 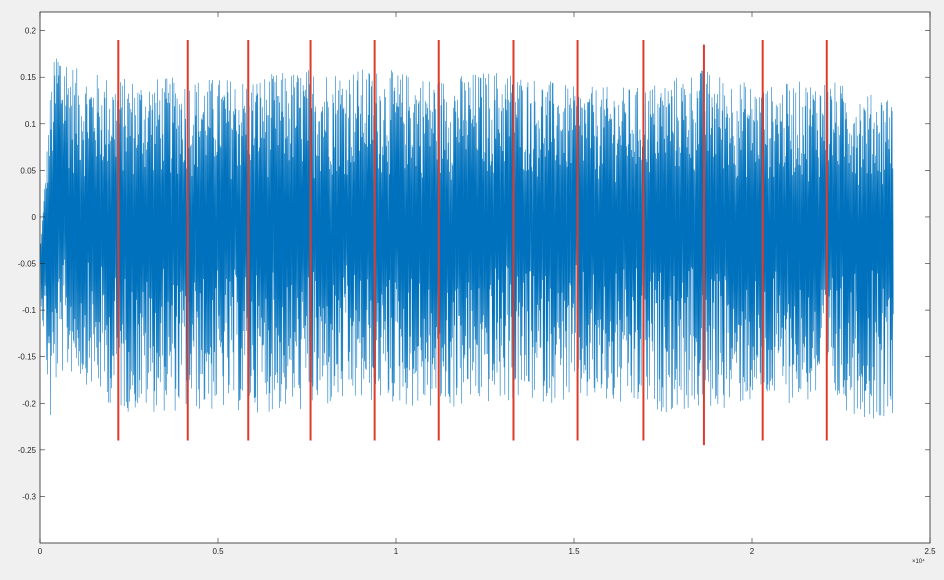 What do you see at coordinates (574, 551) in the screenshot?
I see `x-tick-label: 1.5` at bounding box center [574, 551].